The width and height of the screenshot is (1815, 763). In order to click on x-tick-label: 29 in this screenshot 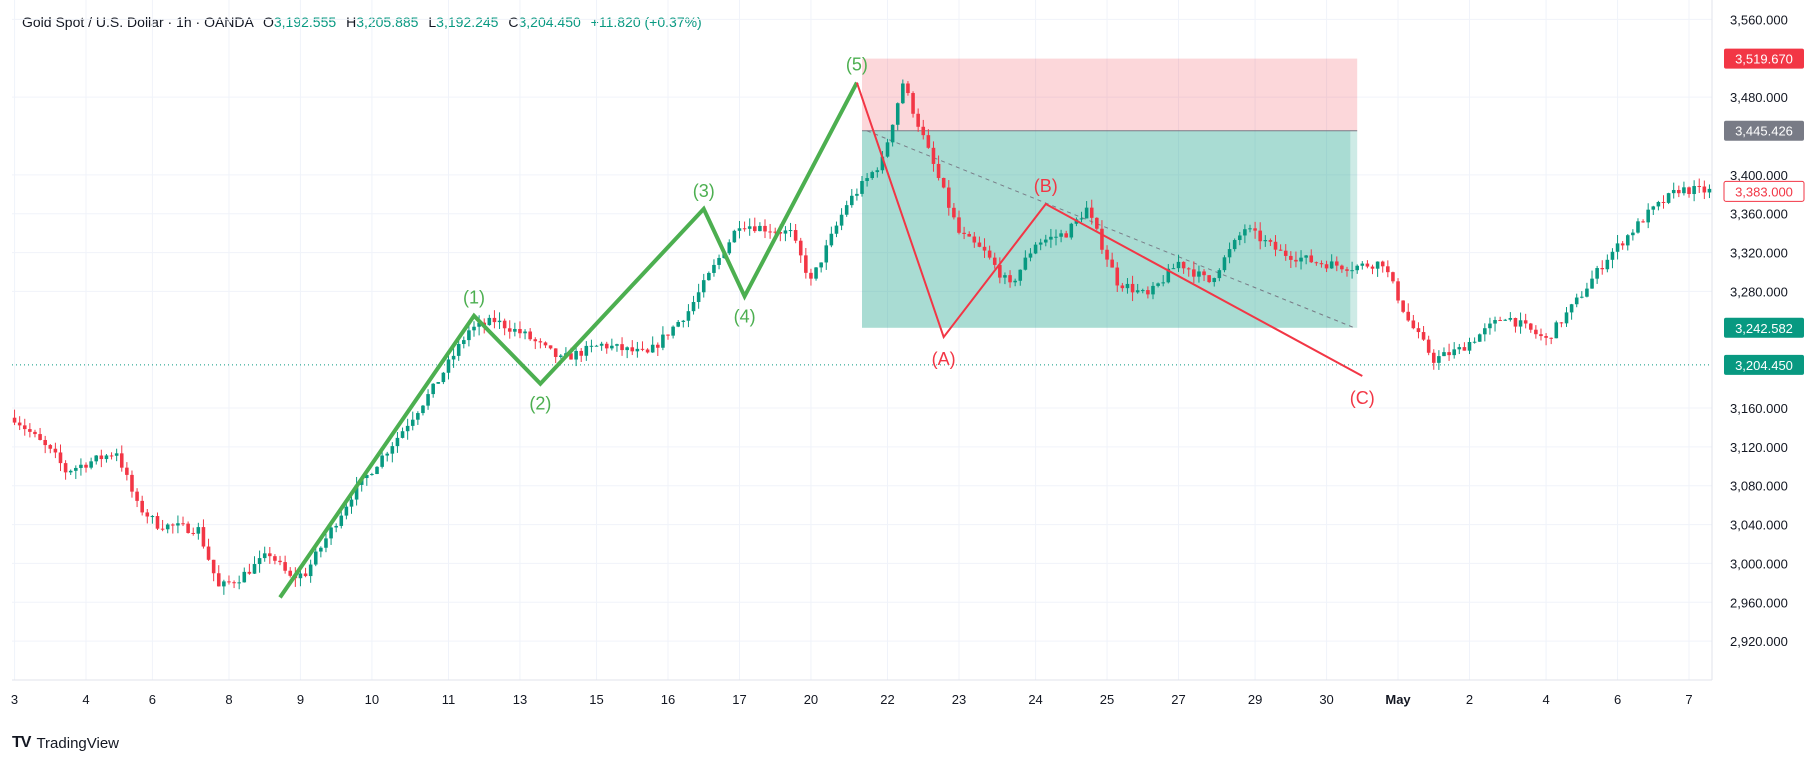, I will do `click(1255, 699)`.